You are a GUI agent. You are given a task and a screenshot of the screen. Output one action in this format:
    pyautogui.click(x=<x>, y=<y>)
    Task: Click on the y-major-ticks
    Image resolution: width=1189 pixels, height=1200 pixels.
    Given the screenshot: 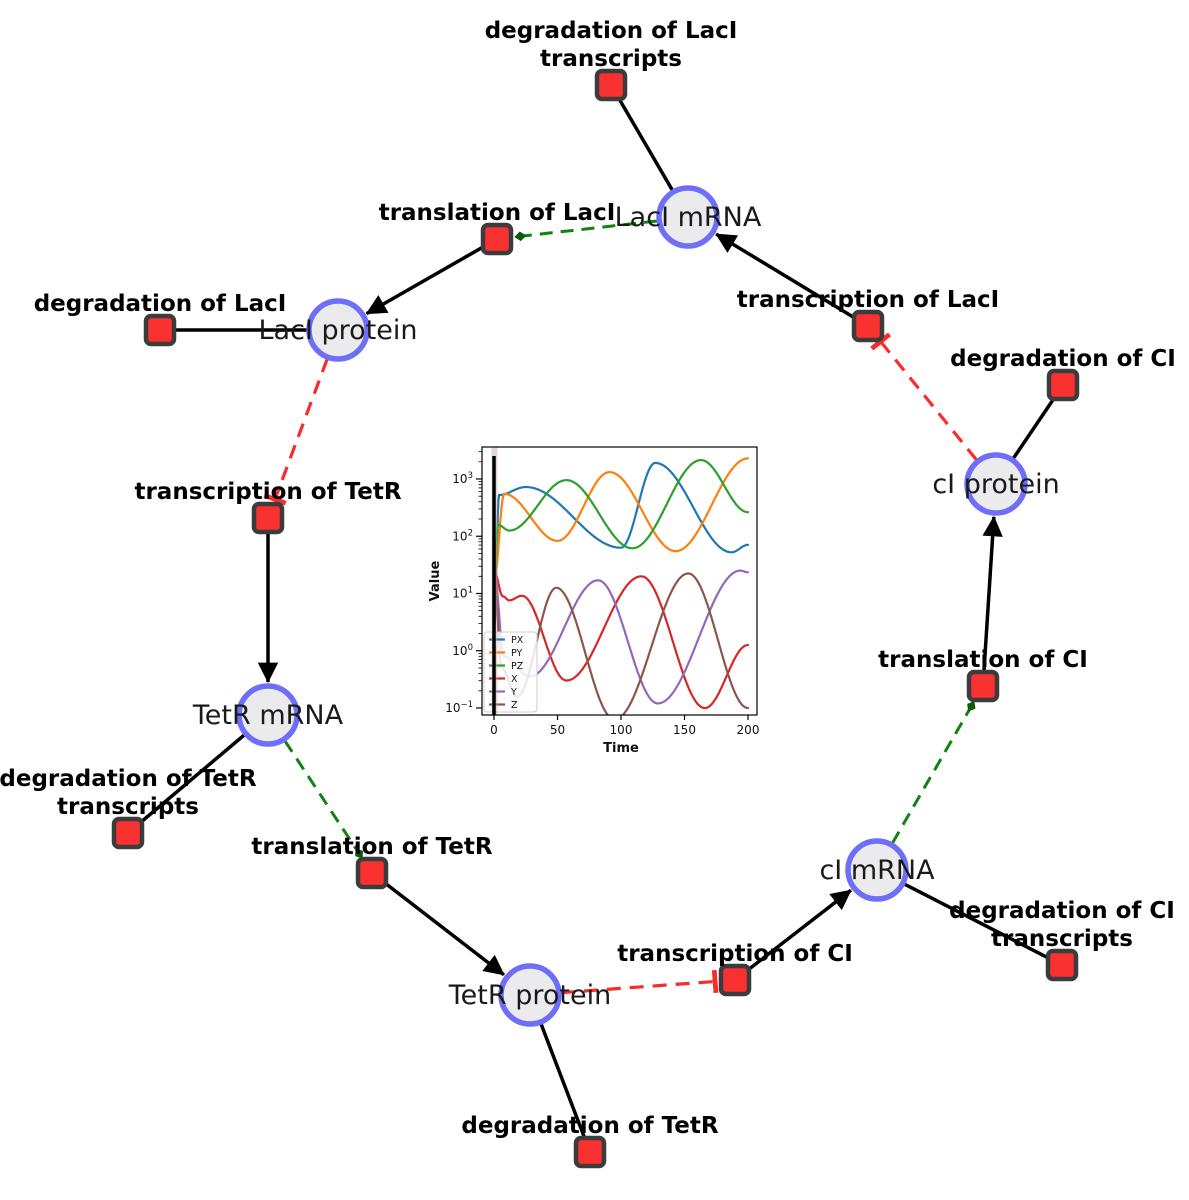 What is the action you would take?
    pyautogui.click(x=479, y=593)
    